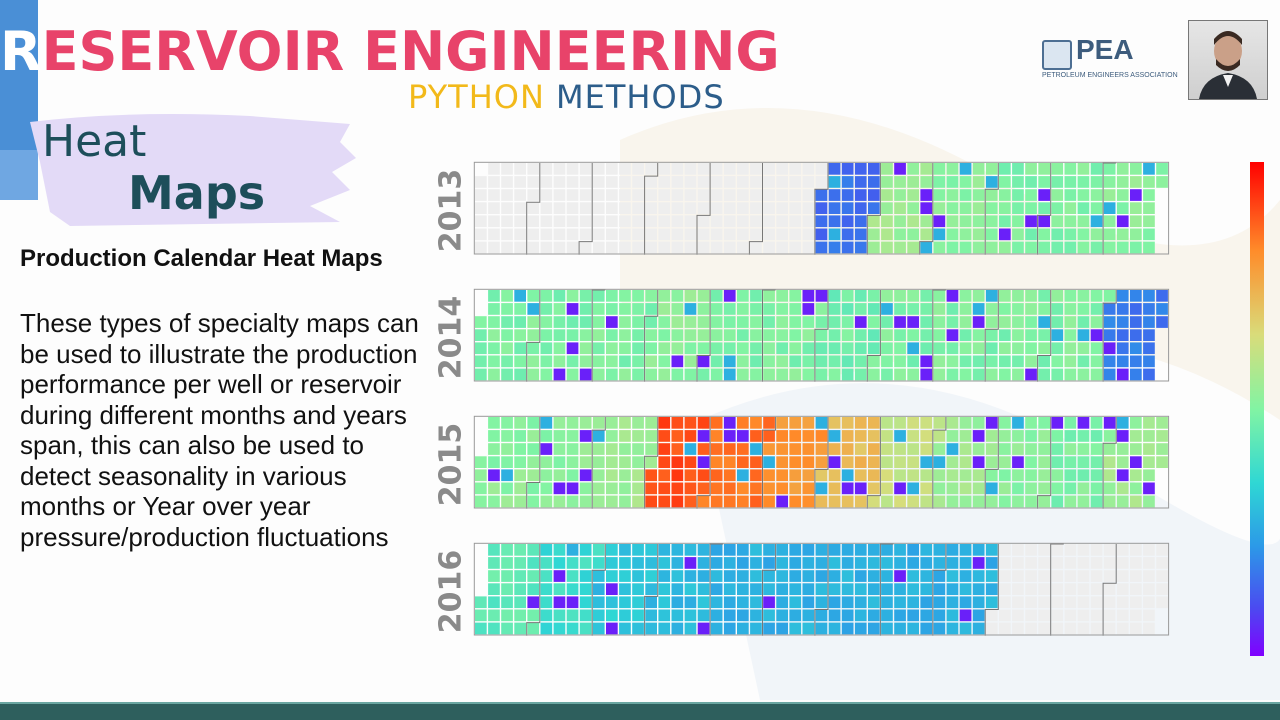 This screenshot has height=720, width=1280. I want to click on title-first-letter: R, so click(21, 51).